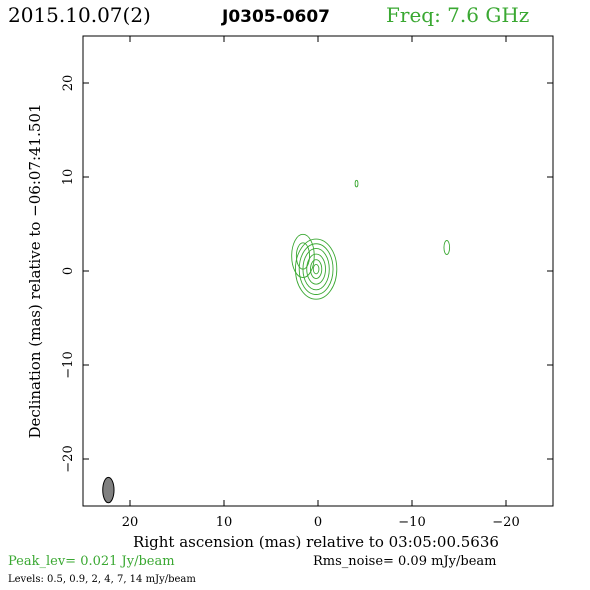  What do you see at coordinates (224, 522) in the screenshot?
I see `x-tick-label: 10` at bounding box center [224, 522].